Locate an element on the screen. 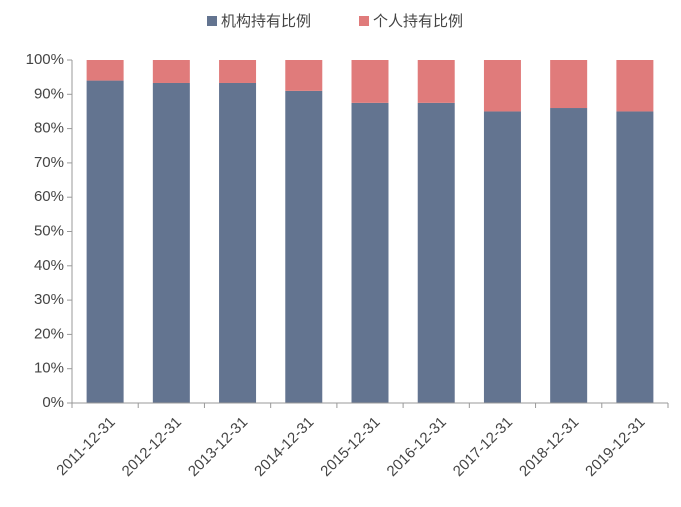 The width and height of the screenshot is (681, 507). x-tick-label: 2012-12-31 is located at coordinates (152, 447).